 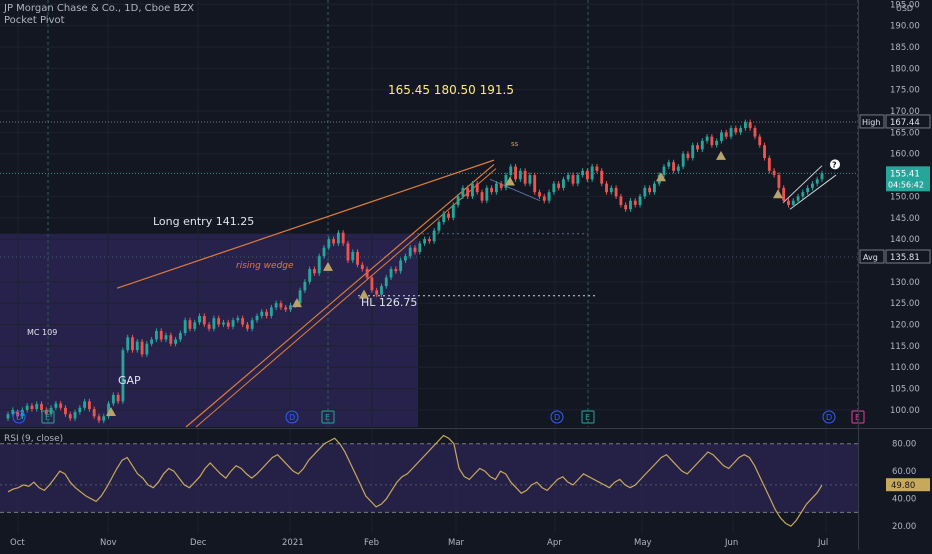 What do you see at coordinates (870, 257) in the screenshot?
I see `avg-tag-label: Avg` at bounding box center [870, 257].